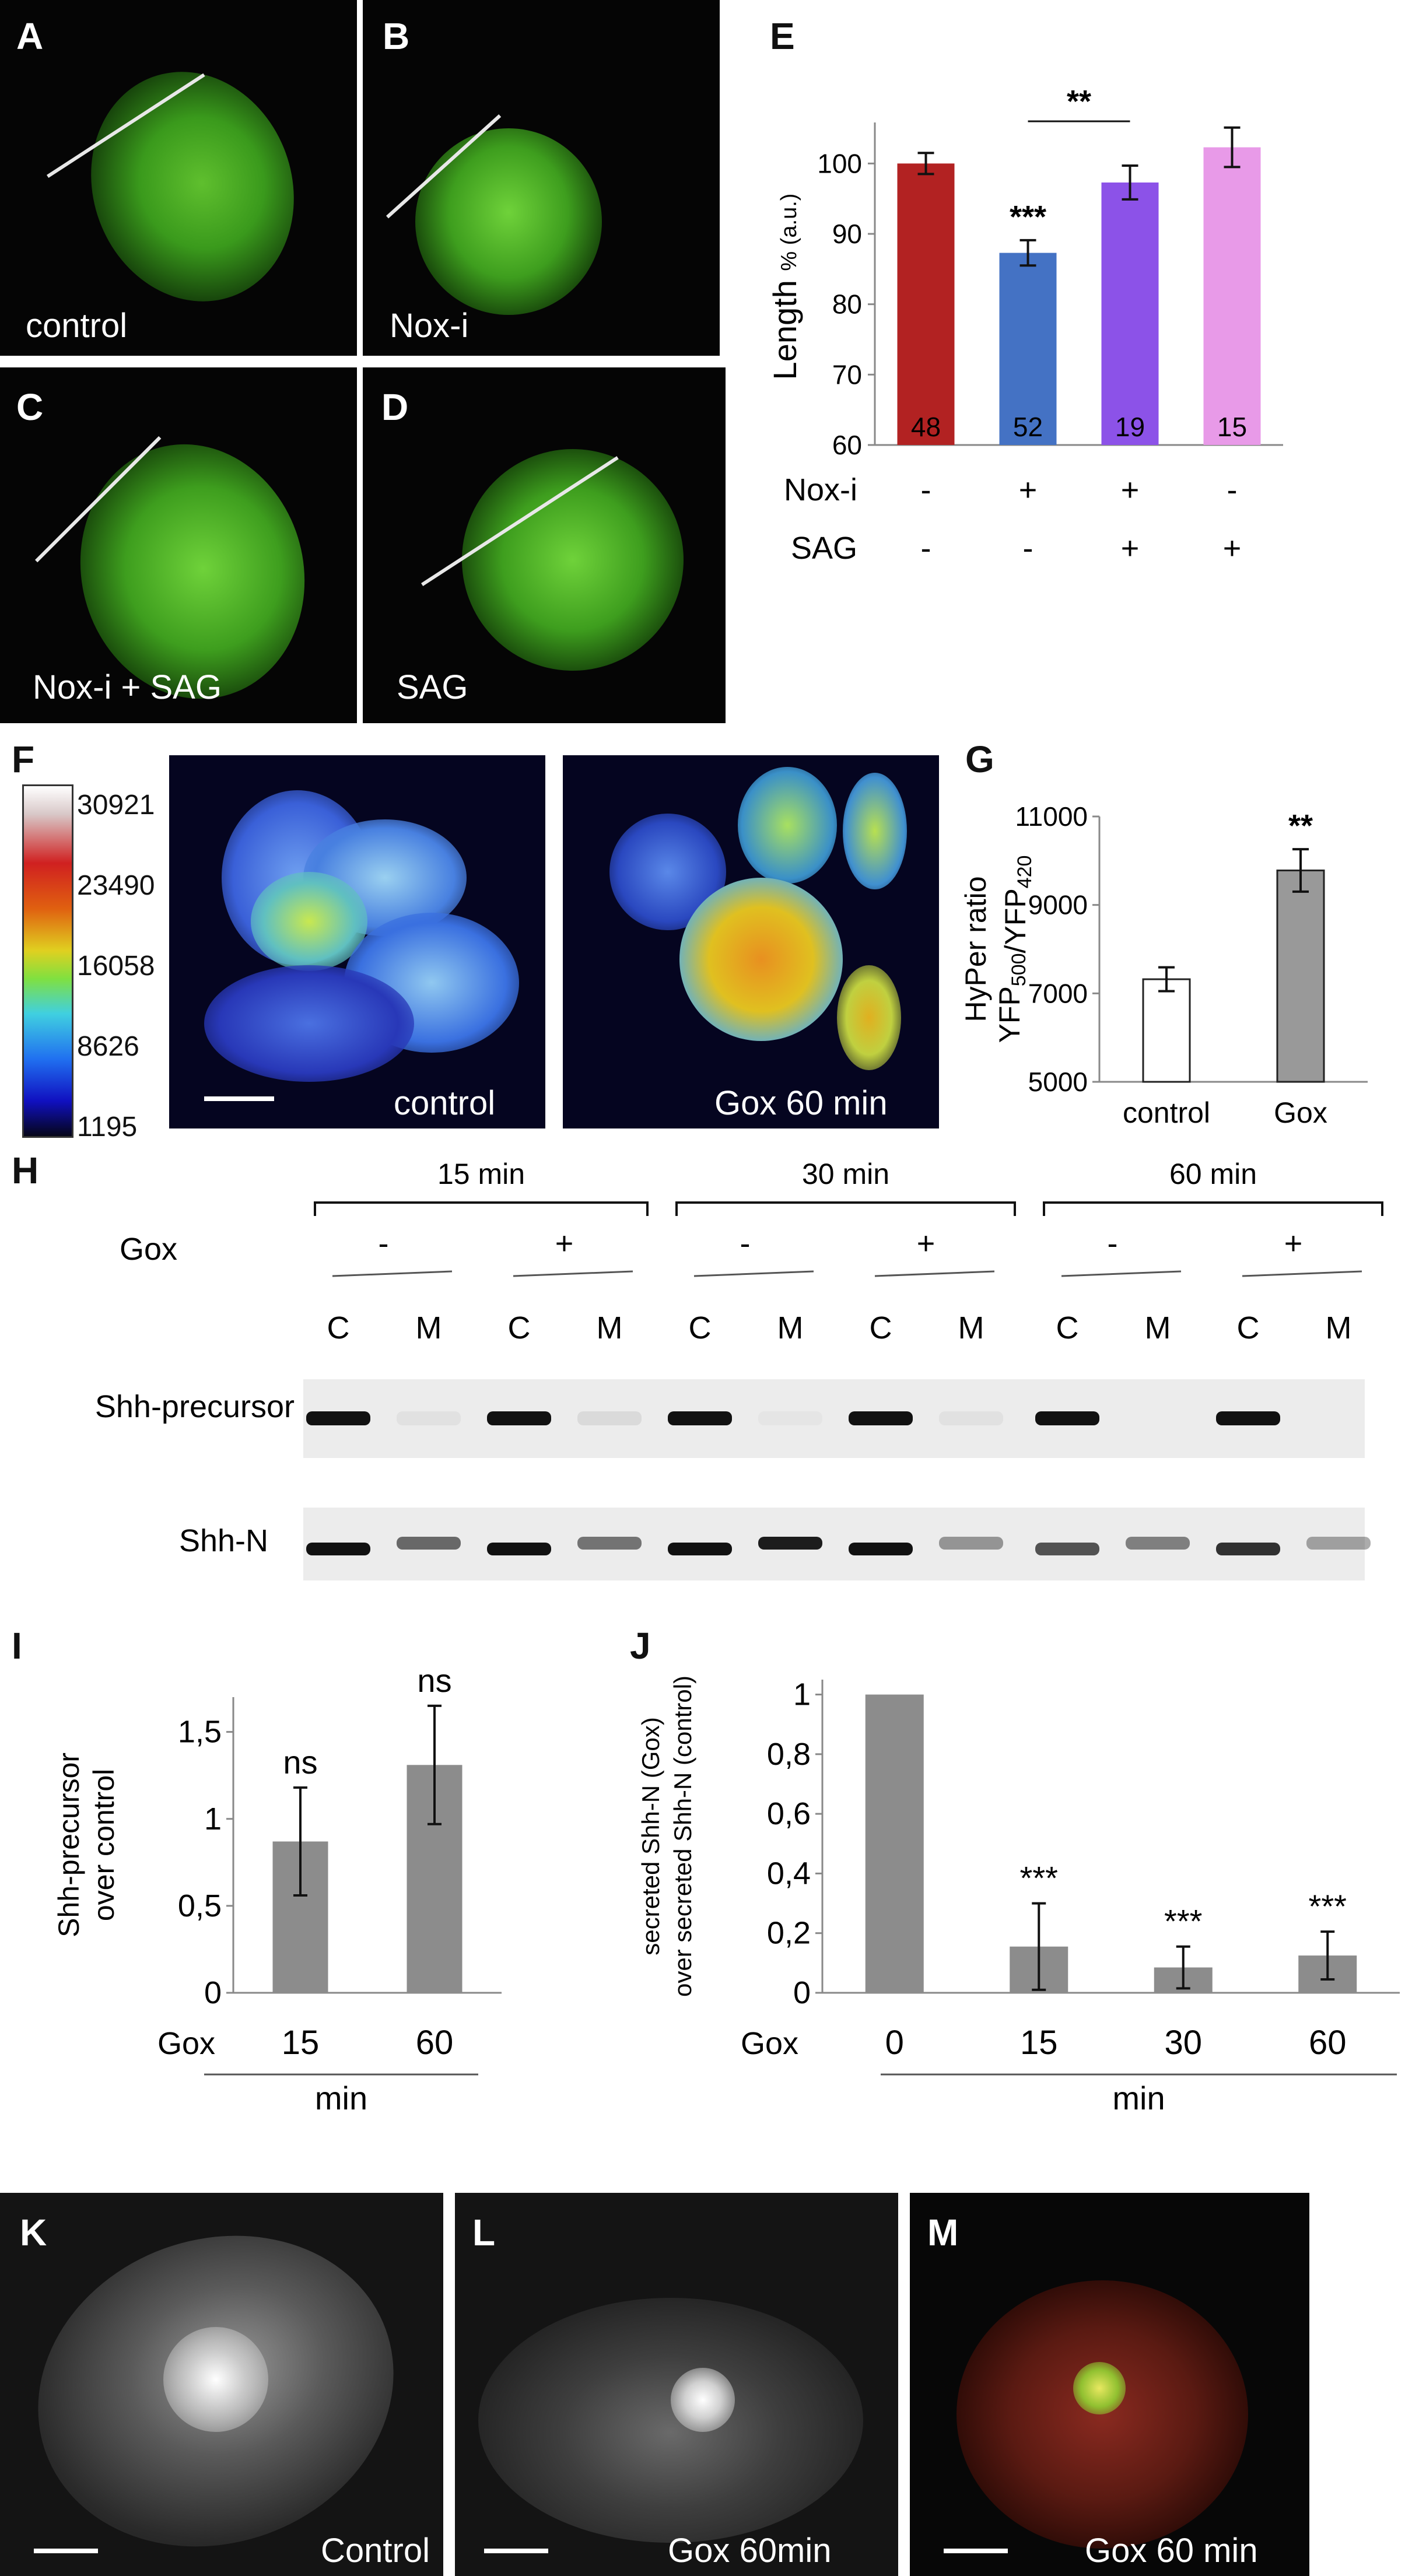 The width and height of the screenshot is (1426, 2576). I want to click on row-label-precursor: Shh-precursor, so click(195, 1406).